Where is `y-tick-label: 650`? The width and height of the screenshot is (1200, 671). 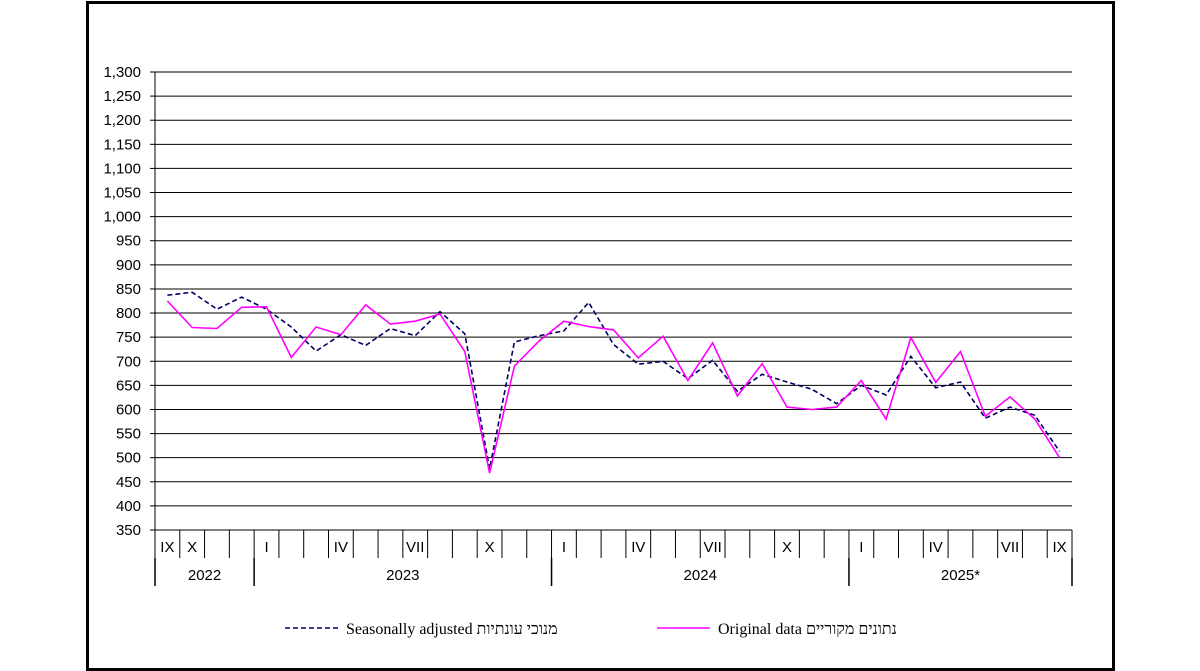
y-tick-label: 650 is located at coordinates (128, 385).